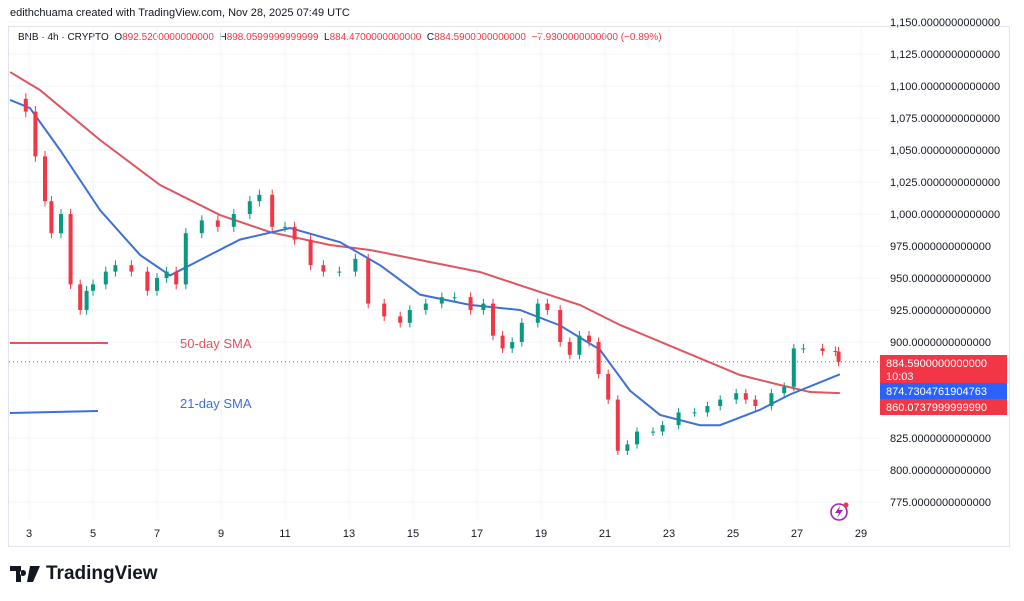  I want to click on open-value: 892.5200000000000, so click(168, 37).